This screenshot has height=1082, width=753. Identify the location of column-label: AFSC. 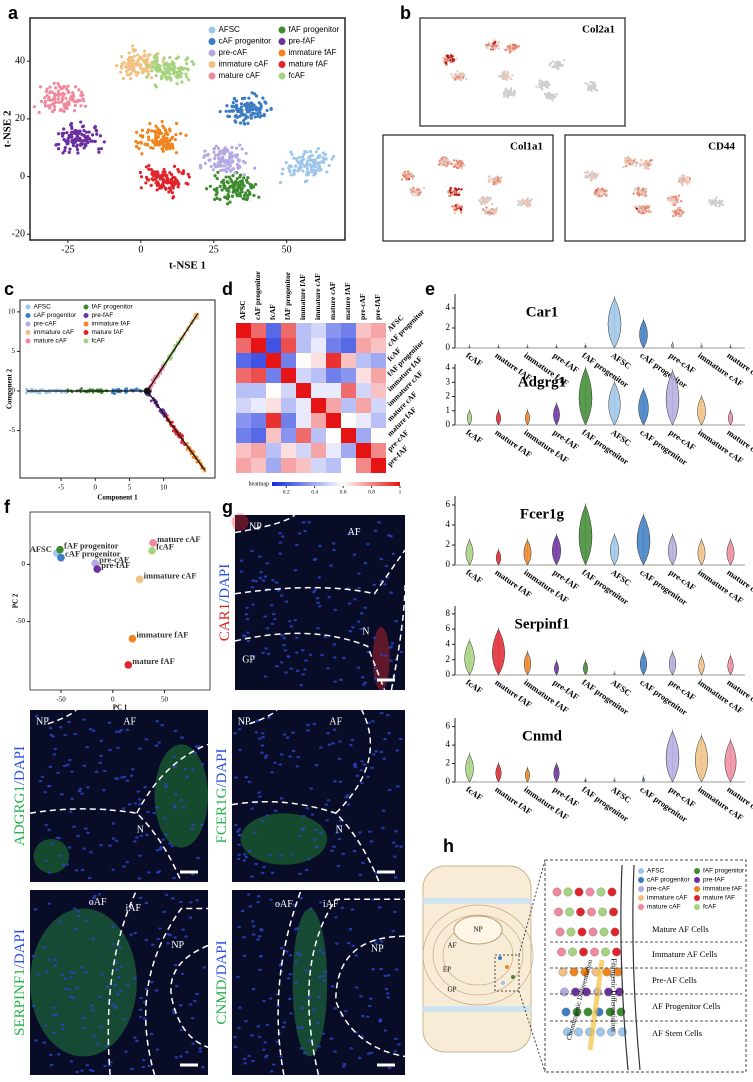
(242, 310).